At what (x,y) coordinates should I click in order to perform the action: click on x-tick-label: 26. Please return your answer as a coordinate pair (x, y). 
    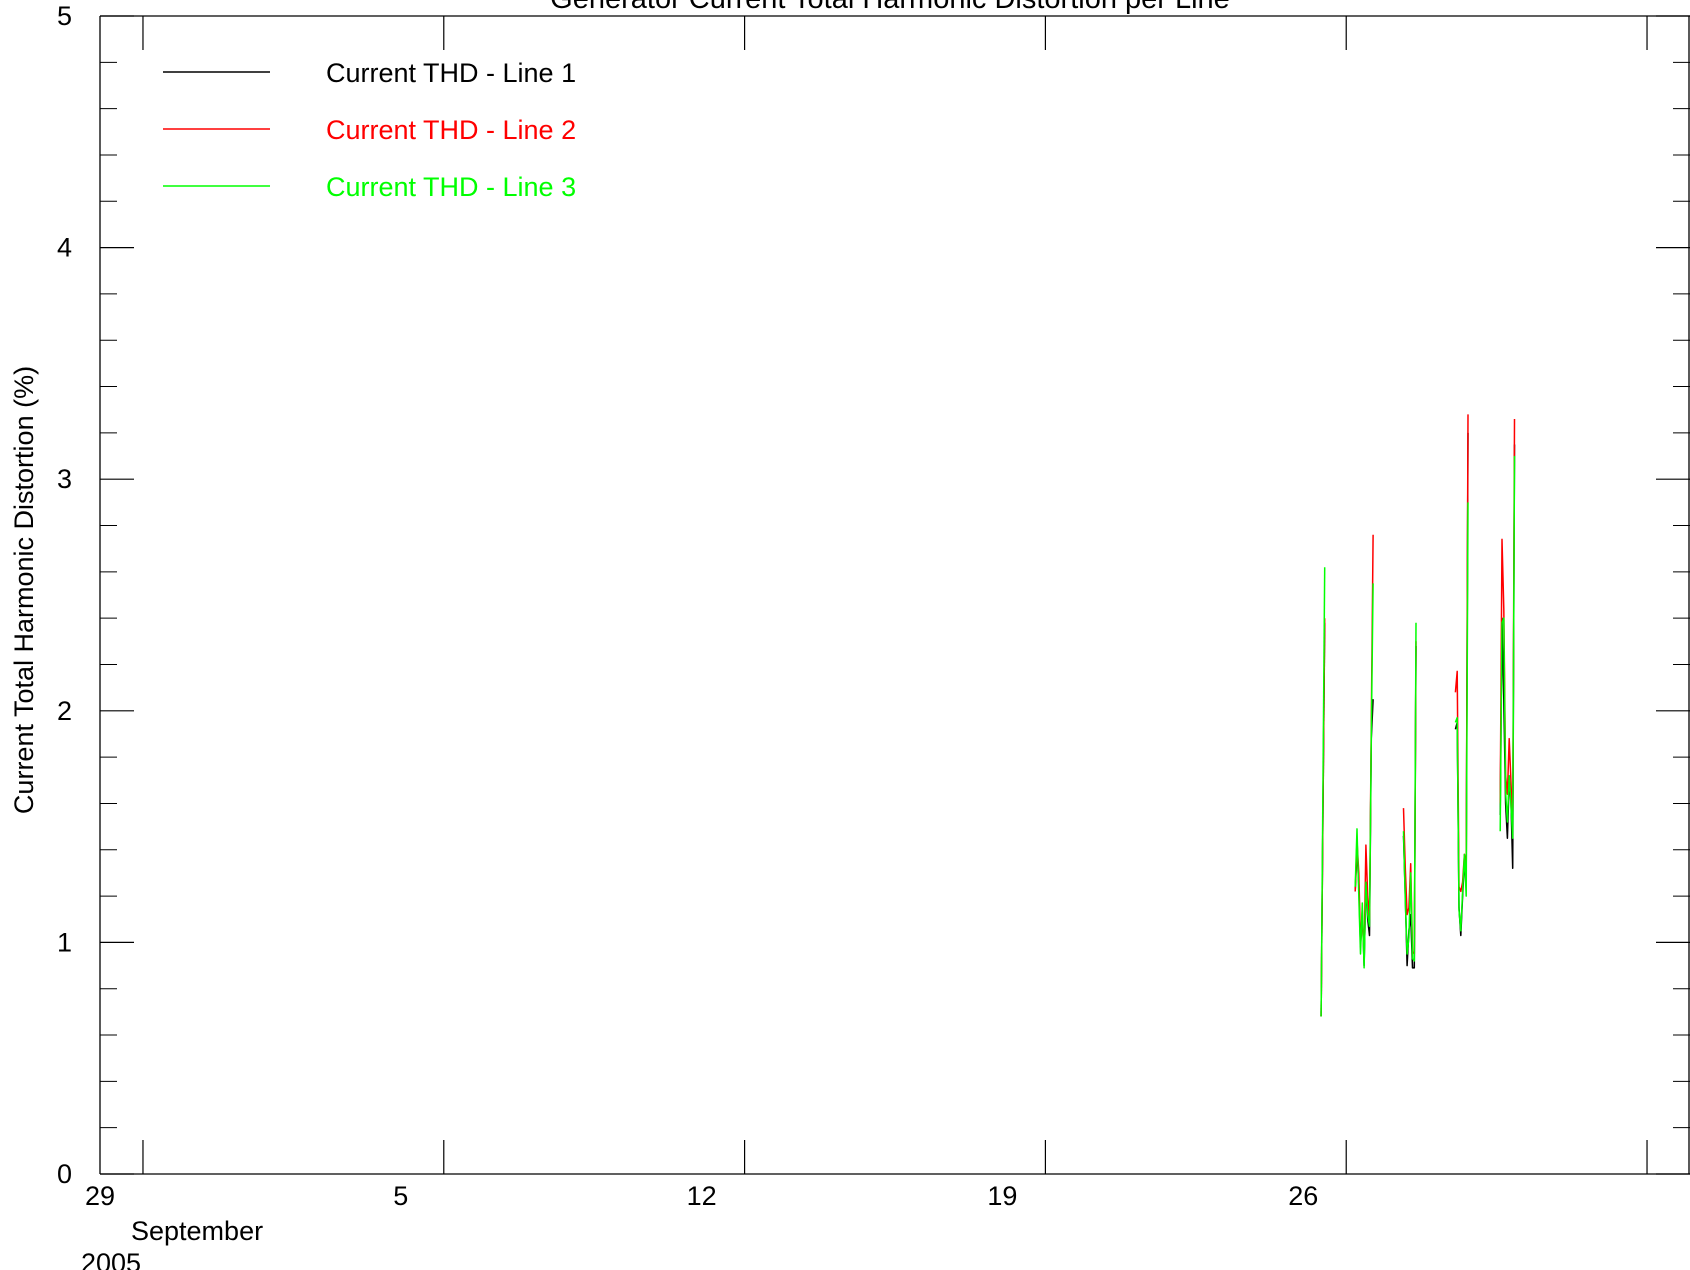
    Looking at the image, I should click on (1303, 1196).